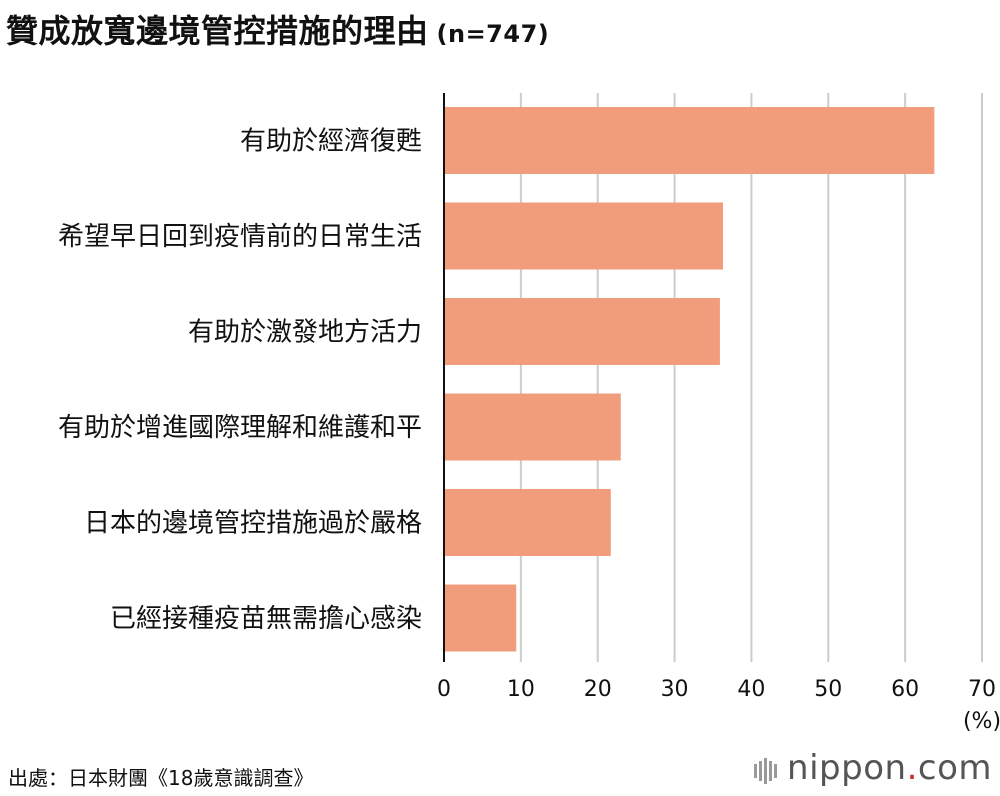  What do you see at coordinates (981, 721) in the screenshot?
I see `x-unit-label: (%)` at bounding box center [981, 721].